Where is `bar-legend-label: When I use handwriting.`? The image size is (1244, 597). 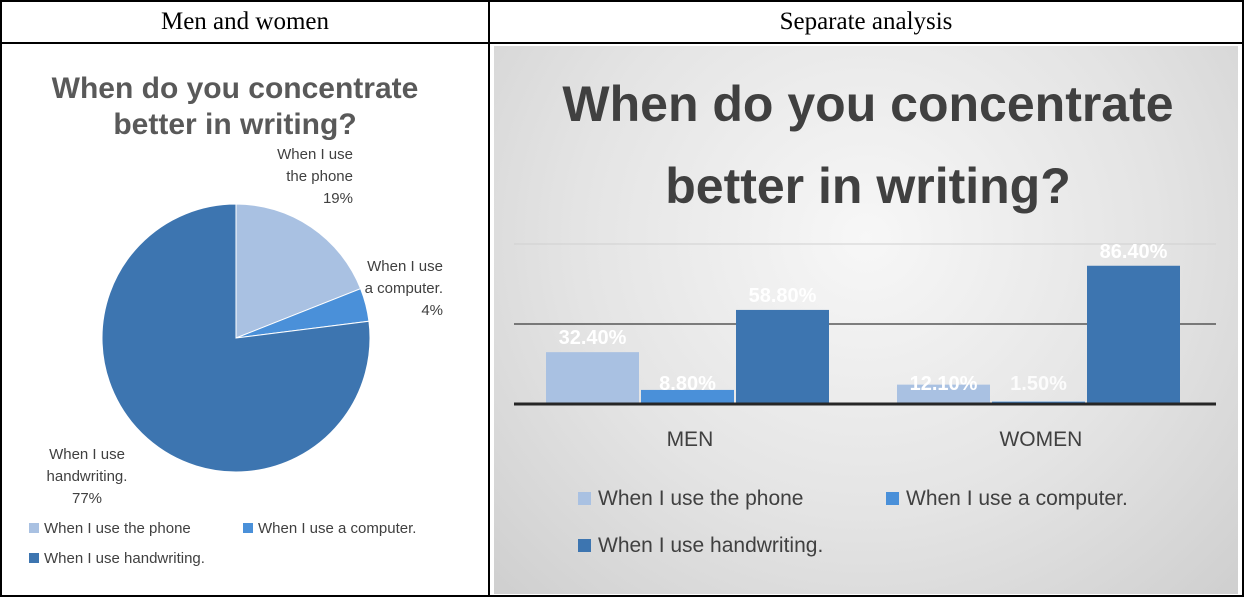 bar-legend-label: When I use handwriting. is located at coordinates (710, 545).